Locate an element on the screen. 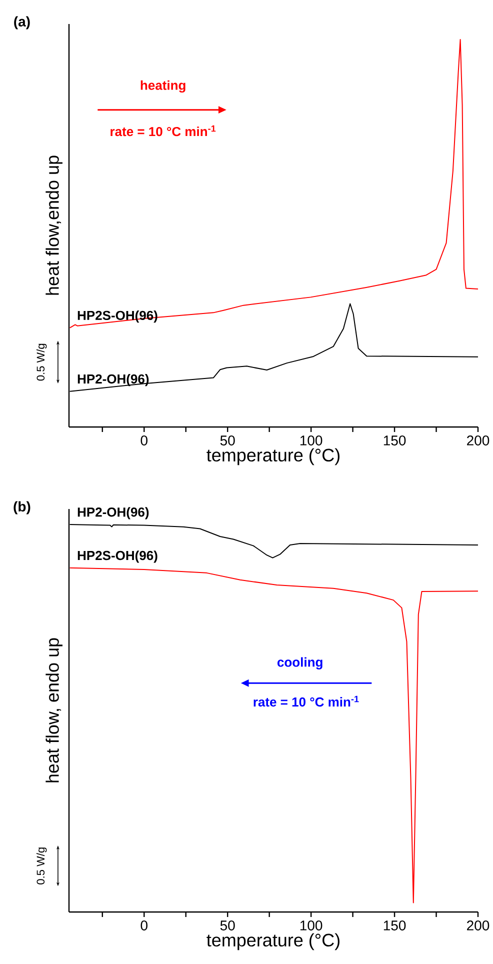  annotation: heating is located at coordinates (163, 86).